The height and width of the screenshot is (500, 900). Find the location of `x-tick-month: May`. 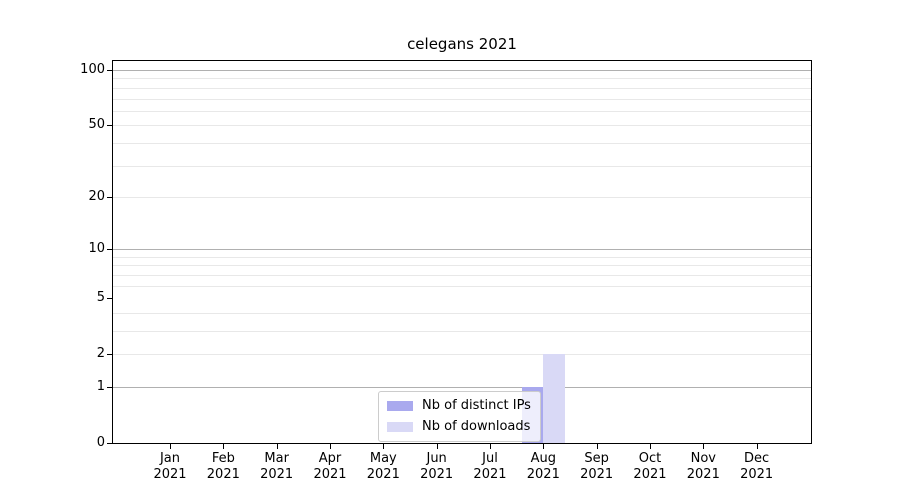

x-tick-month: May is located at coordinates (383, 458).